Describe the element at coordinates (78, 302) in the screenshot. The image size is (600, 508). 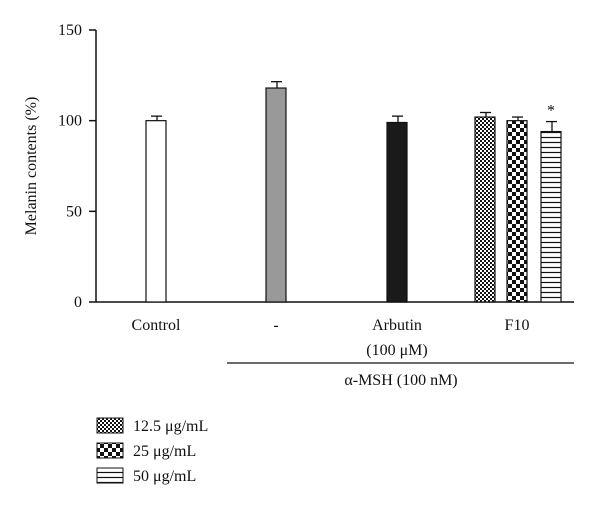
I see `y-tick-label: 0` at that location.